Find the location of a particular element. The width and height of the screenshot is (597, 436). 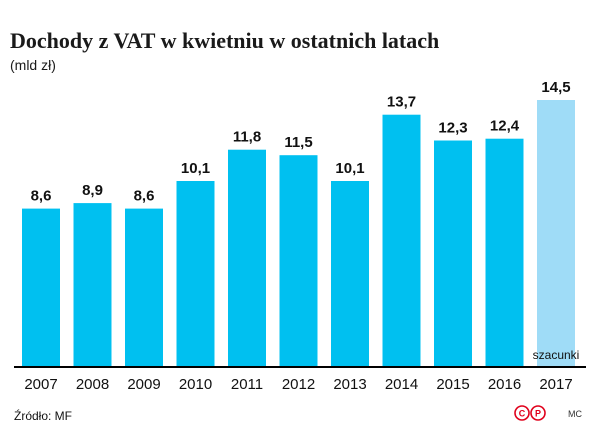

x-tick-label-2010: 2010 is located at coordinates (195, 384).